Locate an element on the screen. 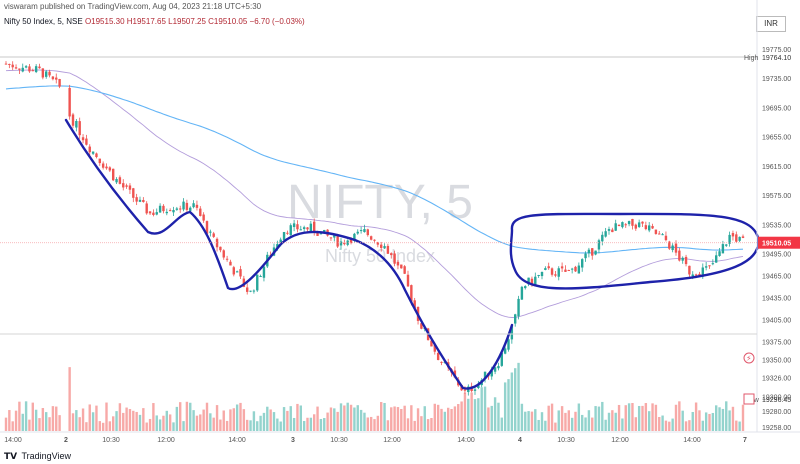 The height and width of the screenshot is (464, 800). high-label: High is located at coordinates (751, 58).